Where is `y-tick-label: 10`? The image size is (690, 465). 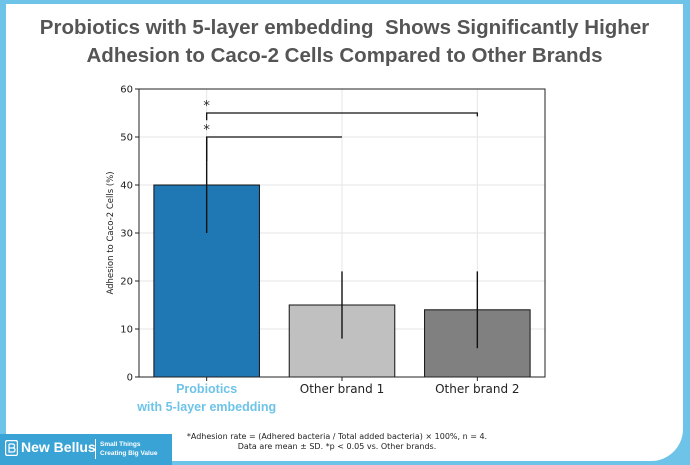 y-tick-label: 10 is located at coordinates (126, 330).